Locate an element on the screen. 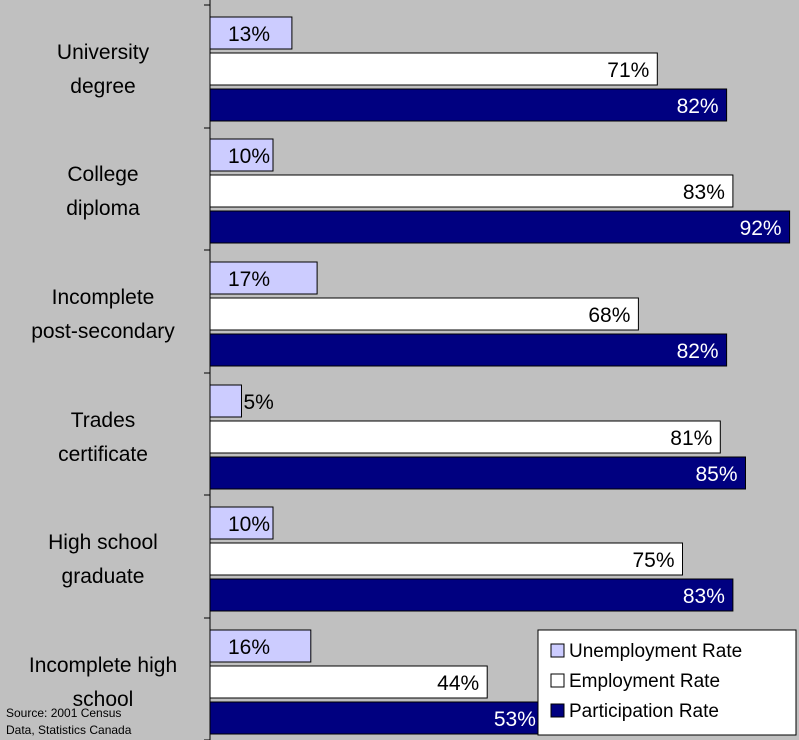  legend-swatch-participation-rate is located at coordinates (557, 710).